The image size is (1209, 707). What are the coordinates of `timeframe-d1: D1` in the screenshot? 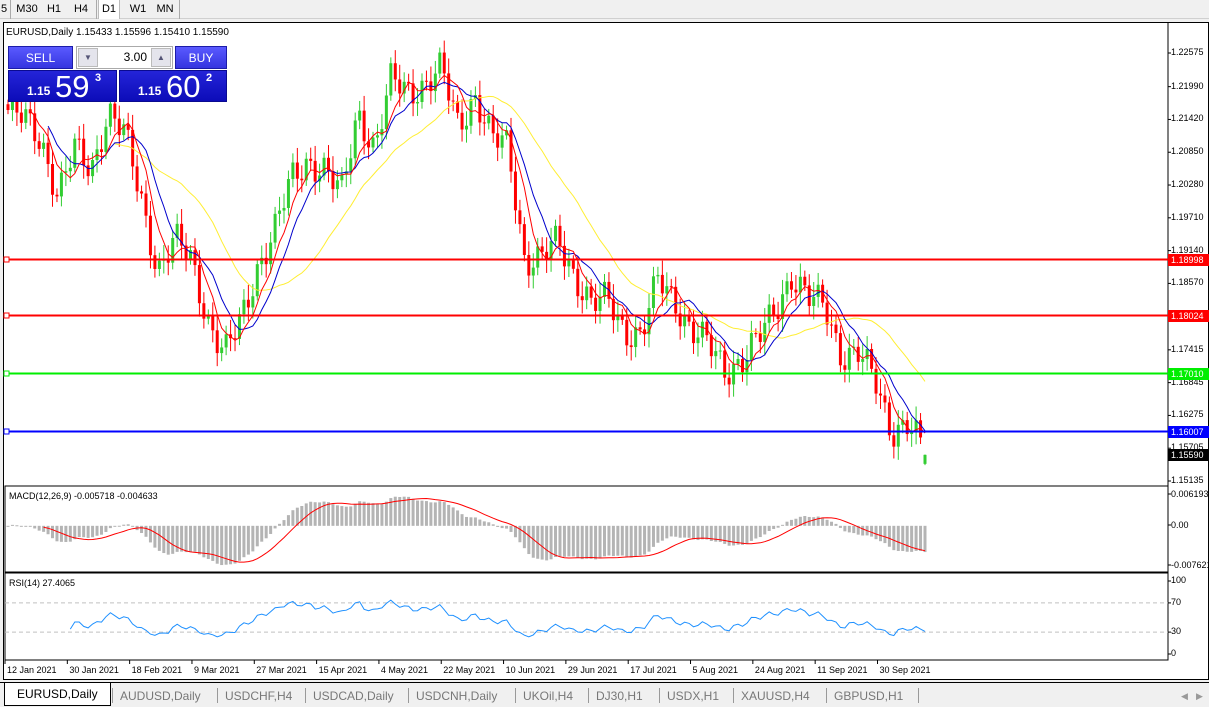 It's located at (109, 9).